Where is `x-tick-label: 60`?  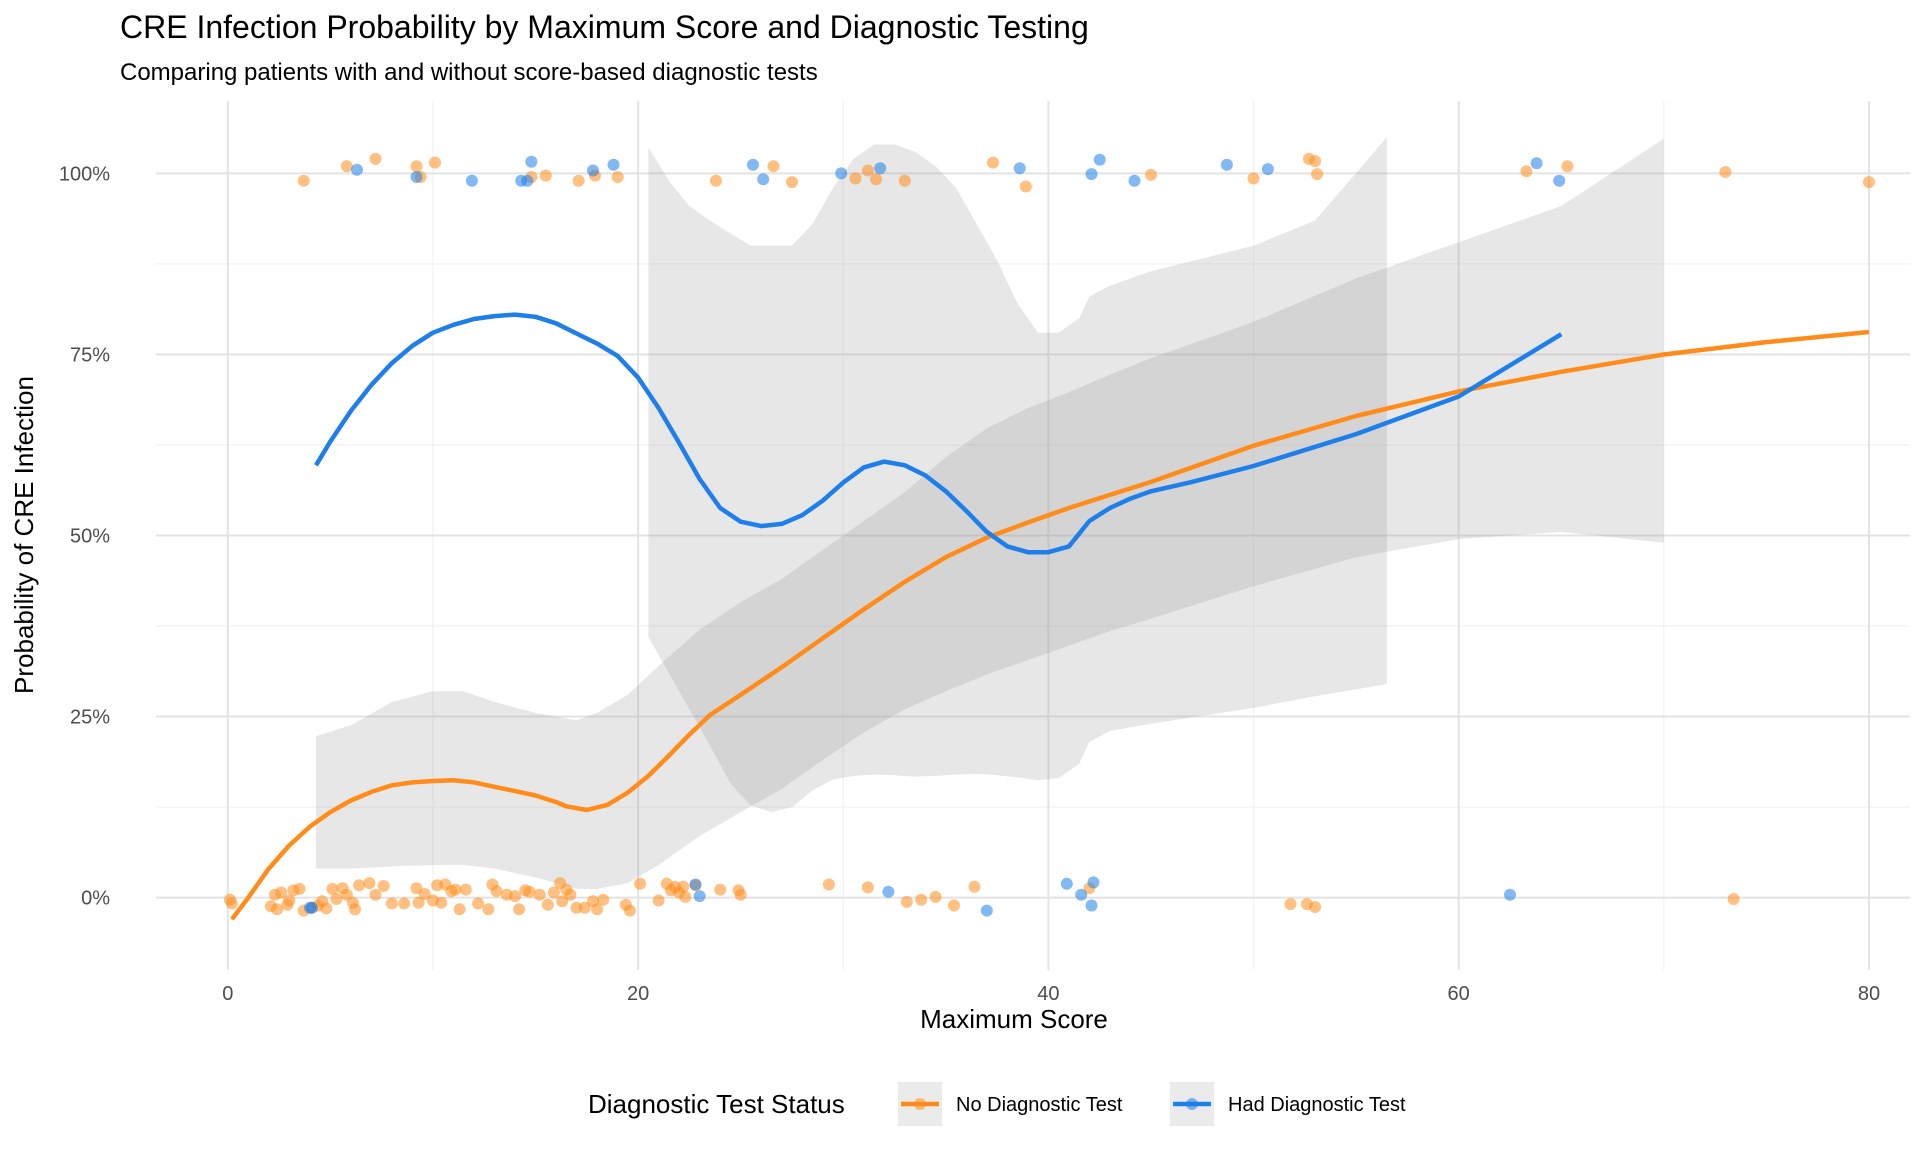 x-tick-label: 60 is located at coordinates (1459, 994).